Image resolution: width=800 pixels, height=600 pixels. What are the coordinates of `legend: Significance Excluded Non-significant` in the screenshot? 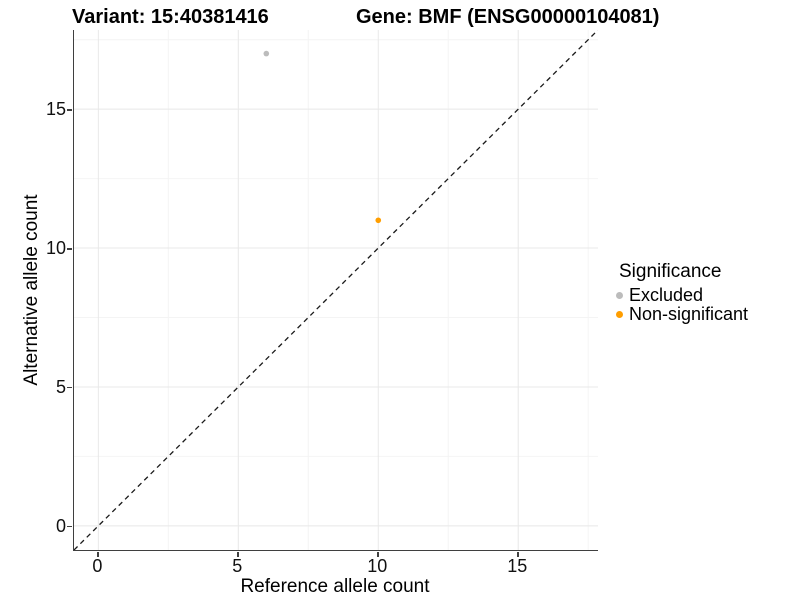 It's located at (682, 292).